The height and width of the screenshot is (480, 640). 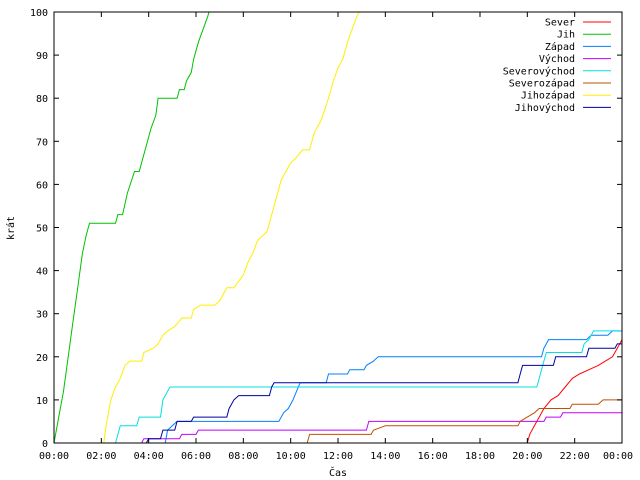 What do you see at coordinates (42, 272) in the screenshot?
I see `y-tick-label: 40` at bounding box center [42, 272].